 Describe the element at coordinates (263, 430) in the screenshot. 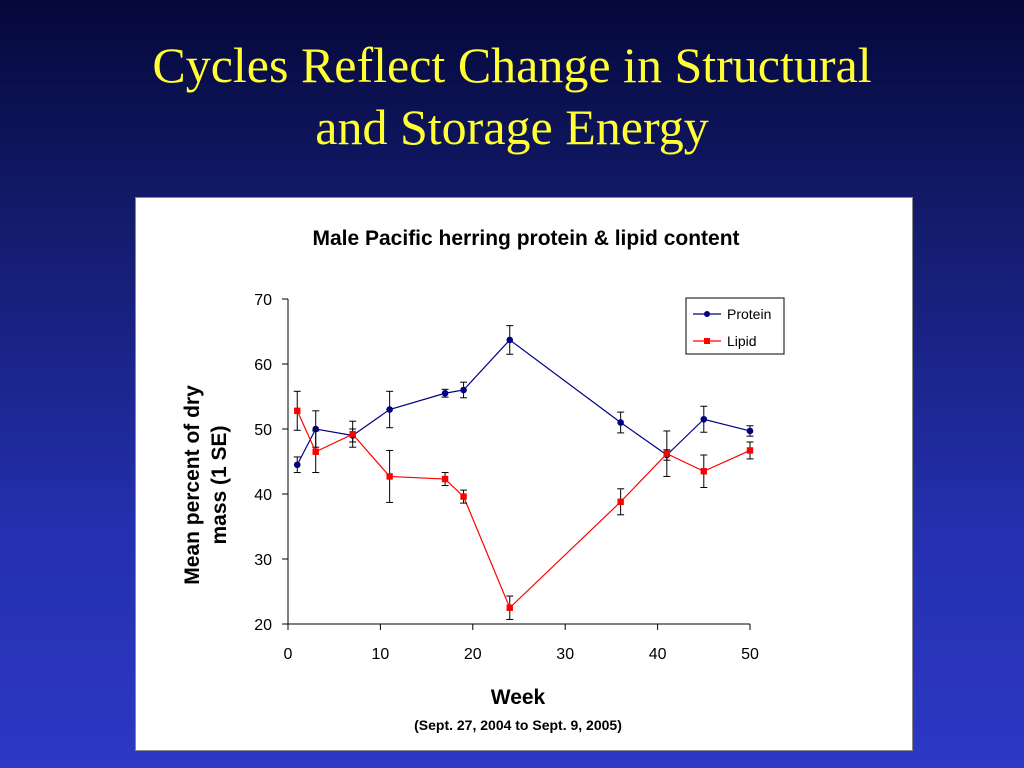

I see `y-tick-label: 50` at that location.